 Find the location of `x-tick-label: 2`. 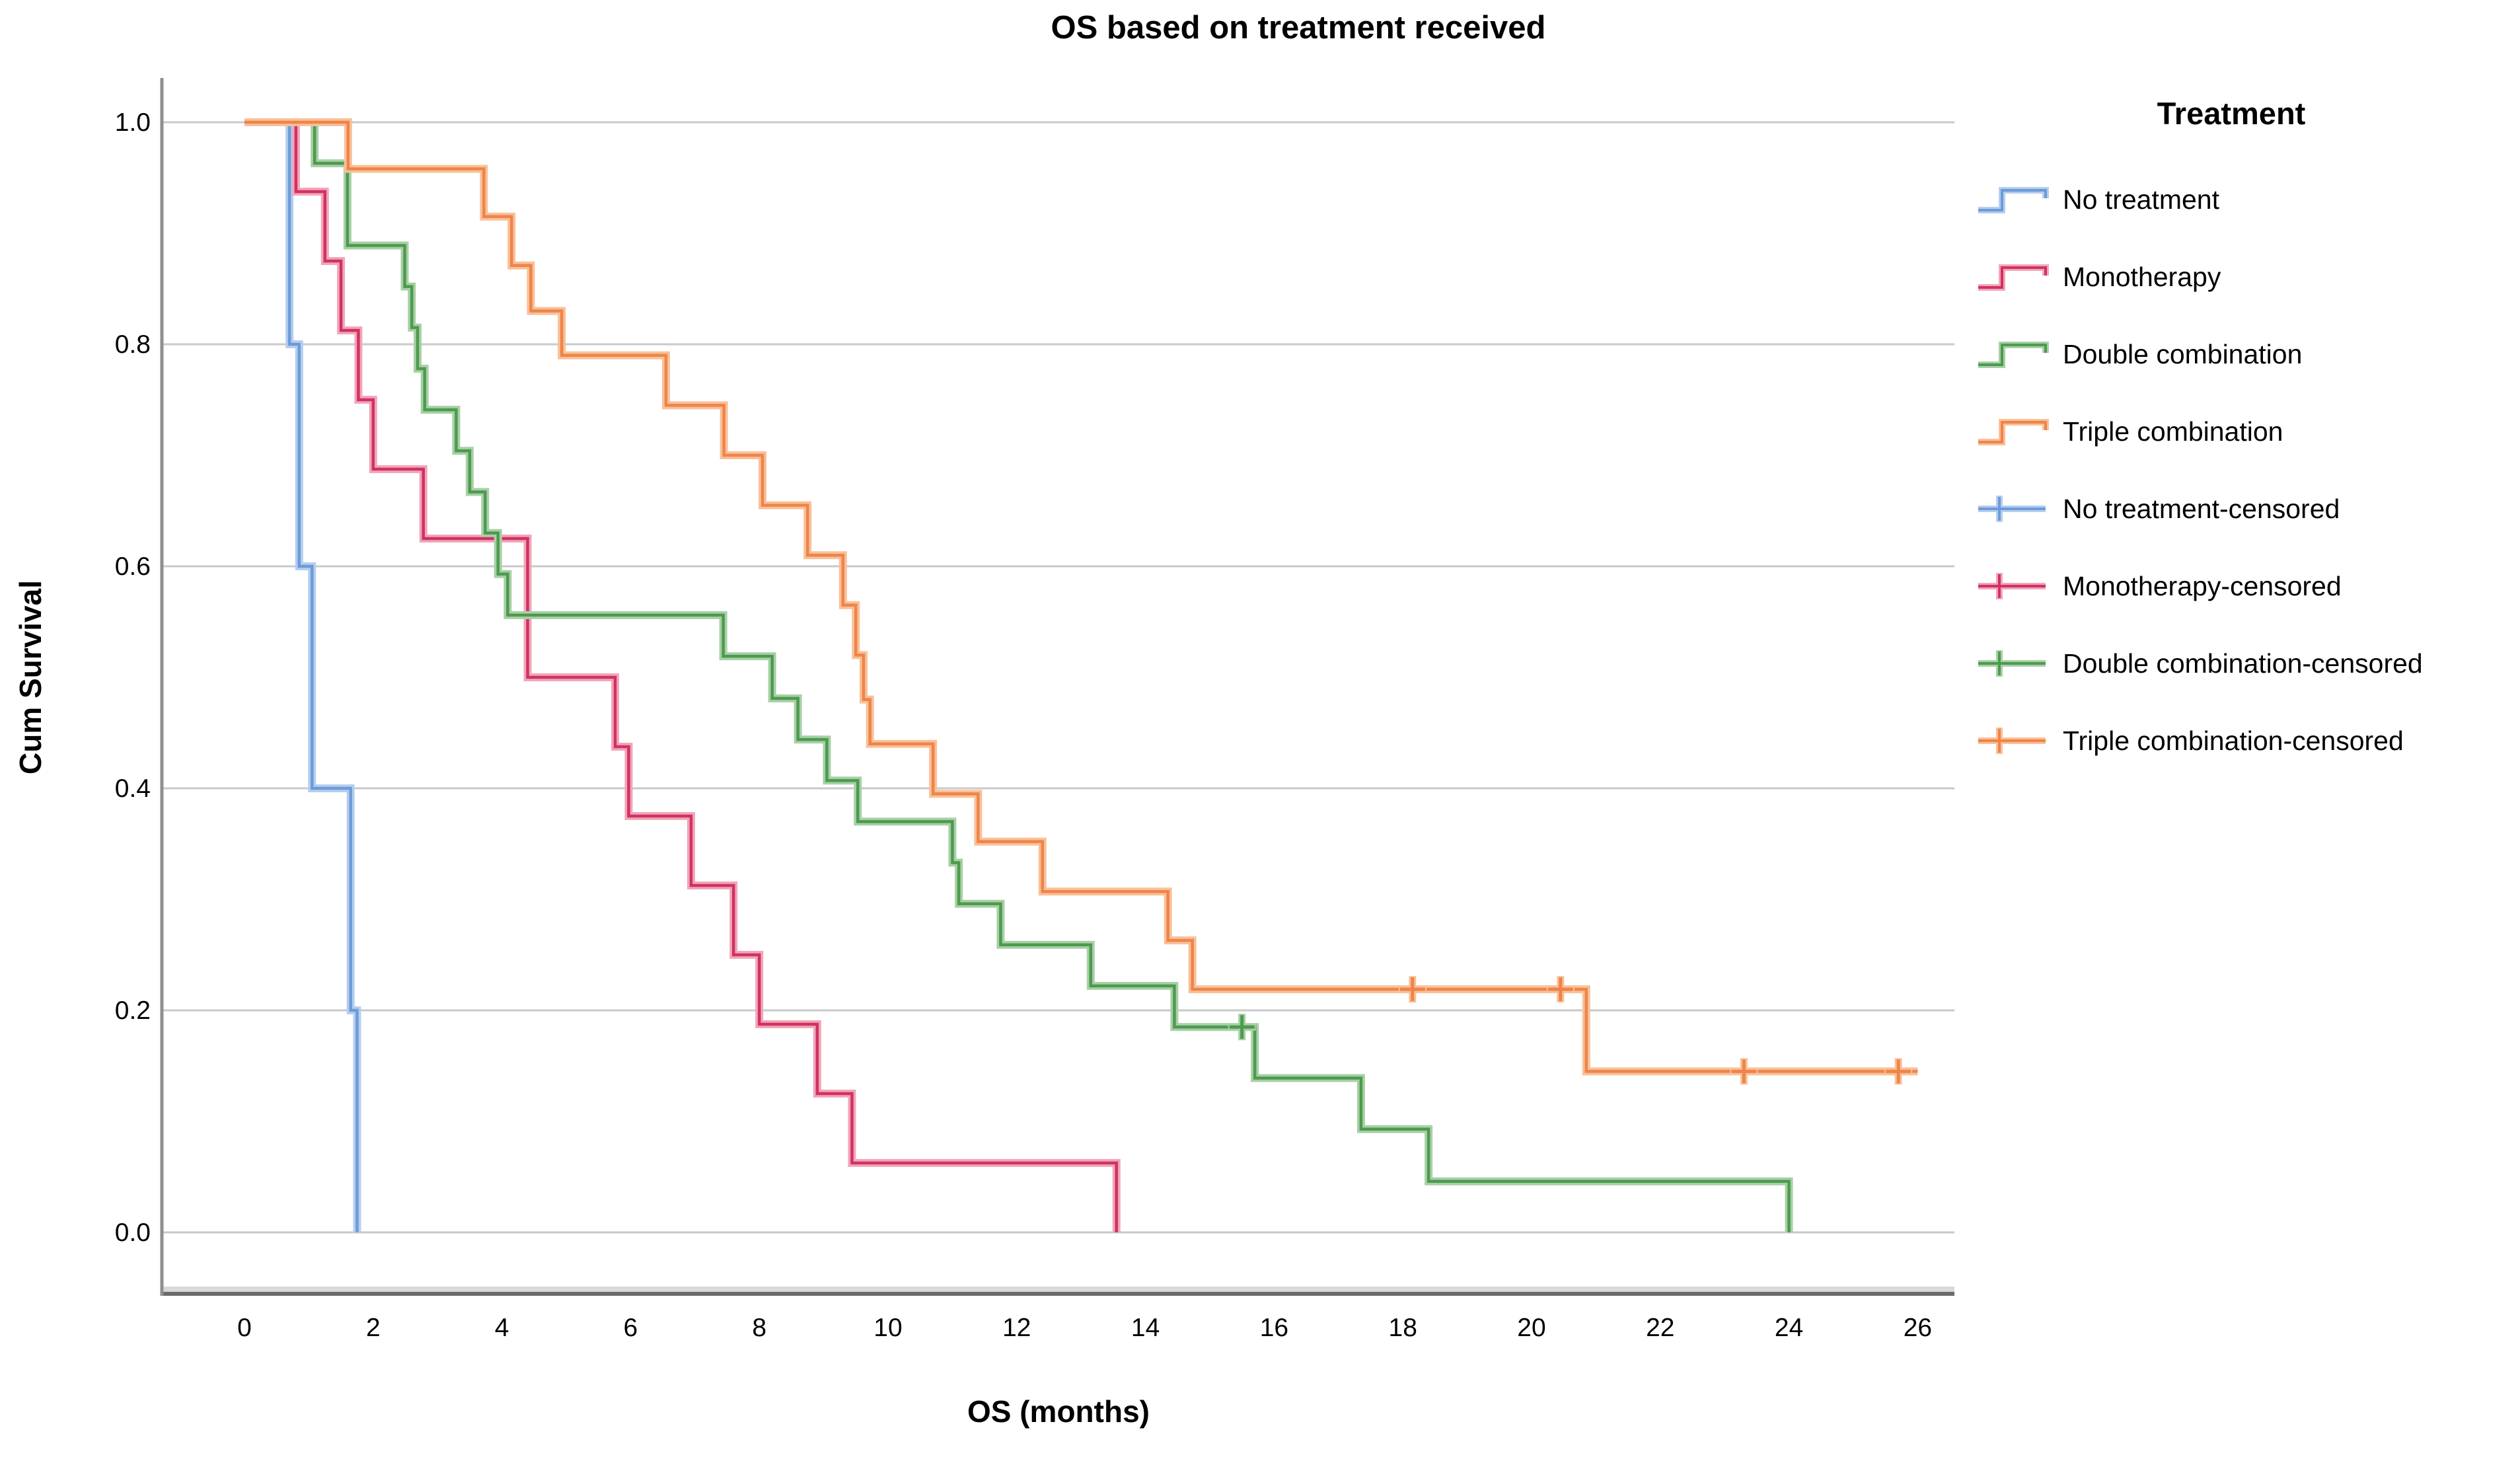

x-tick-label: 2 is located at coordinates (373, 1328).